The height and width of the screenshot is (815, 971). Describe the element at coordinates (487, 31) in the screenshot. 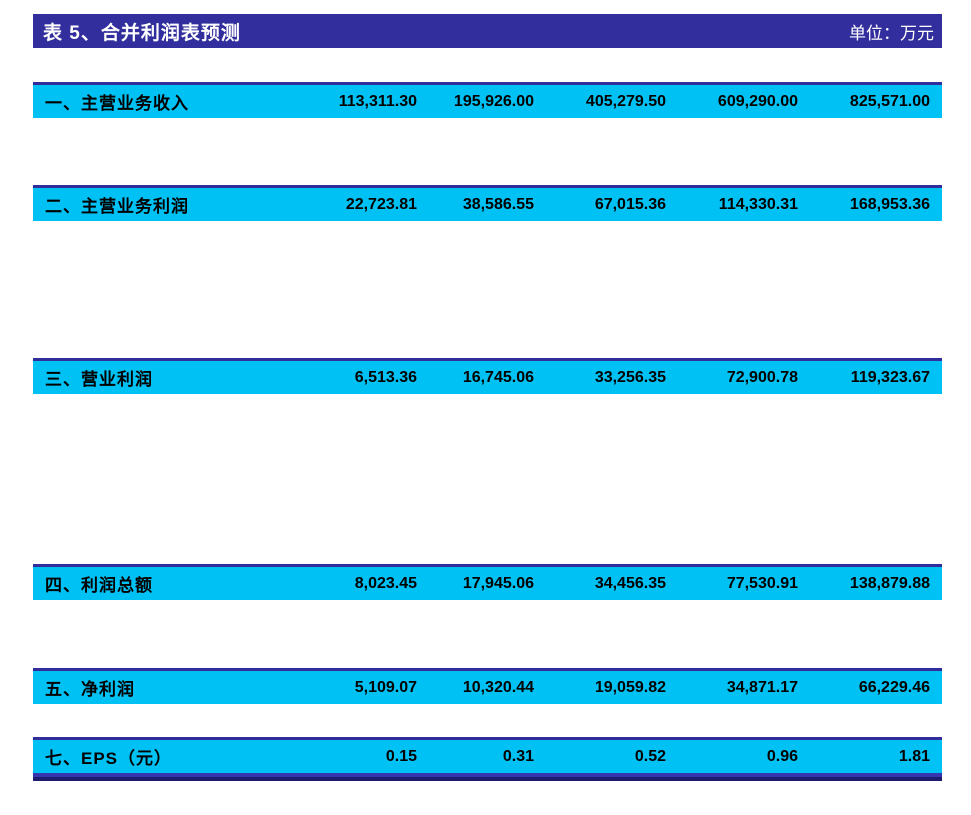

I see `table-title-bar: 表 5、合并利润表预测 单位：万元` at that location.